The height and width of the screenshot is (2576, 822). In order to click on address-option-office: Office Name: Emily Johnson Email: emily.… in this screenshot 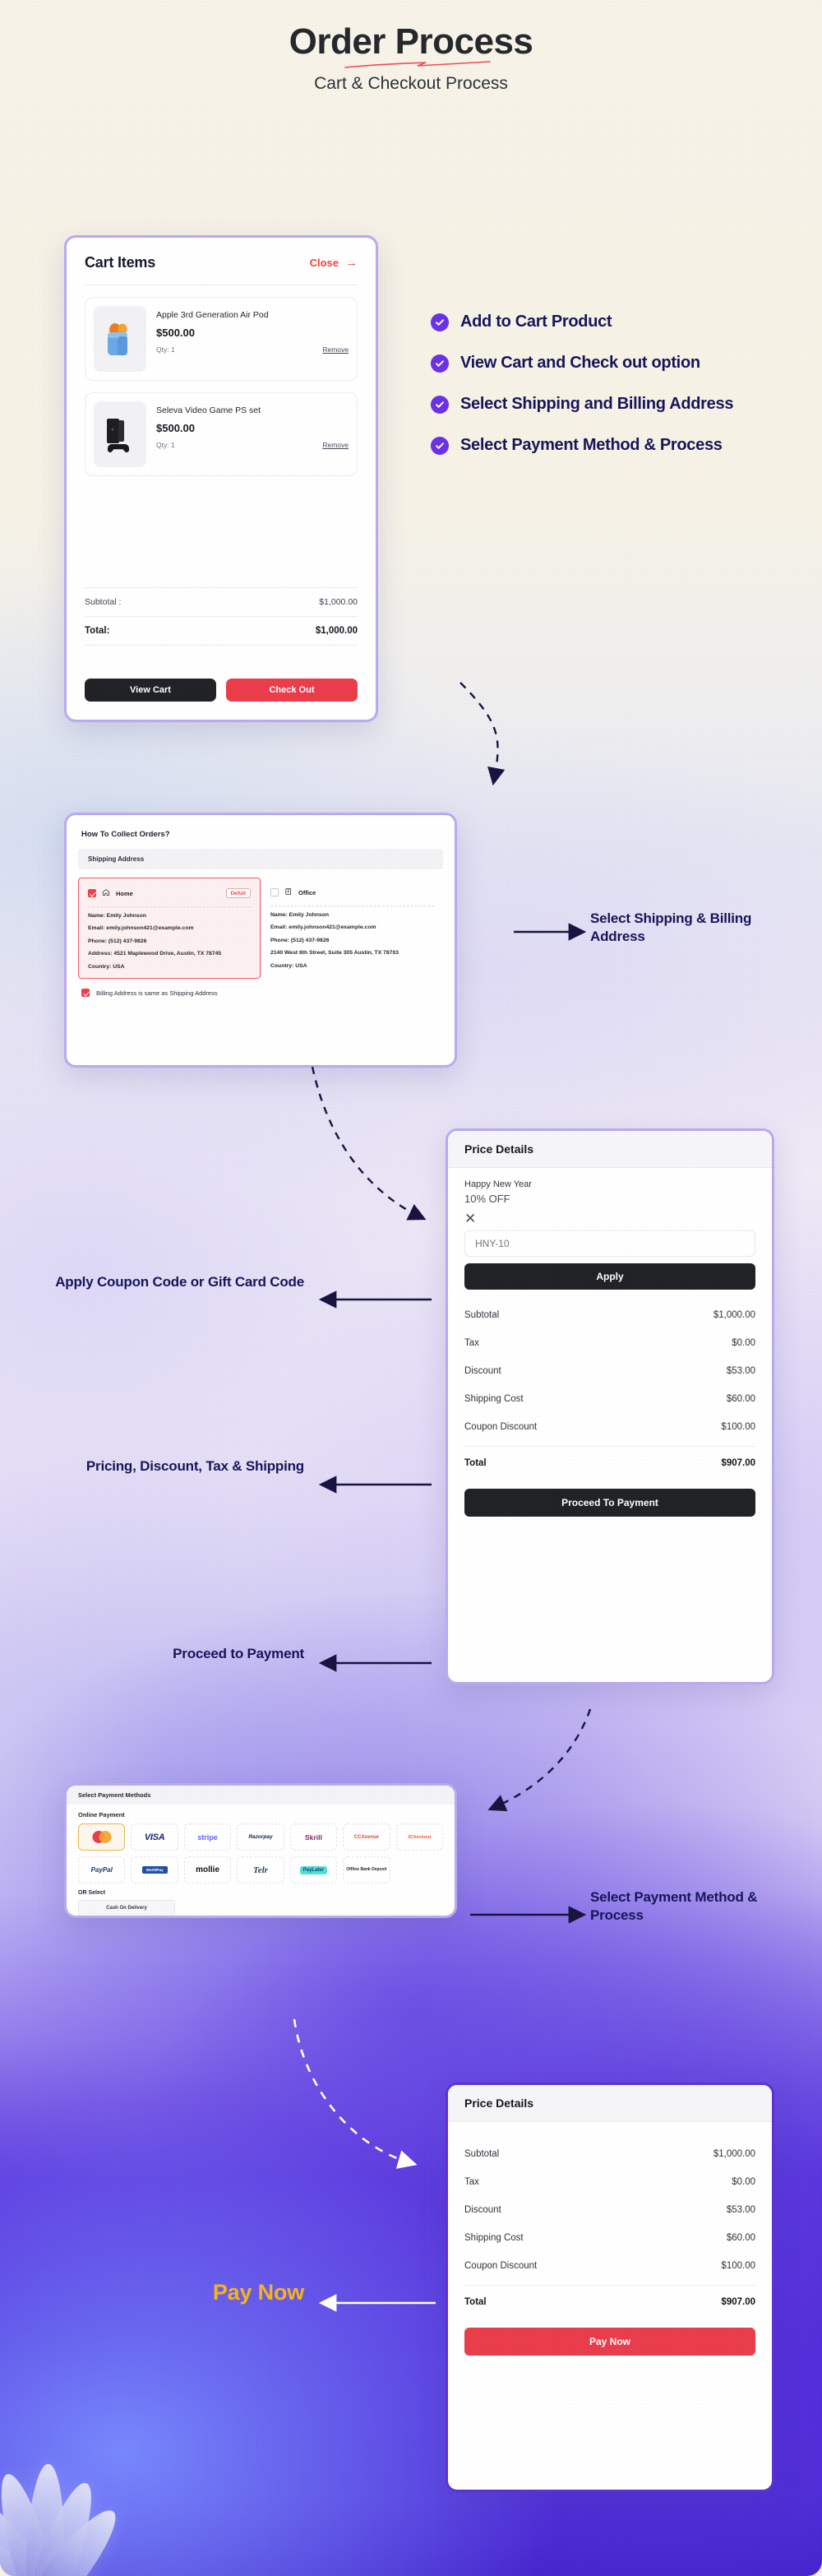, I will do `click(352, 929)`.